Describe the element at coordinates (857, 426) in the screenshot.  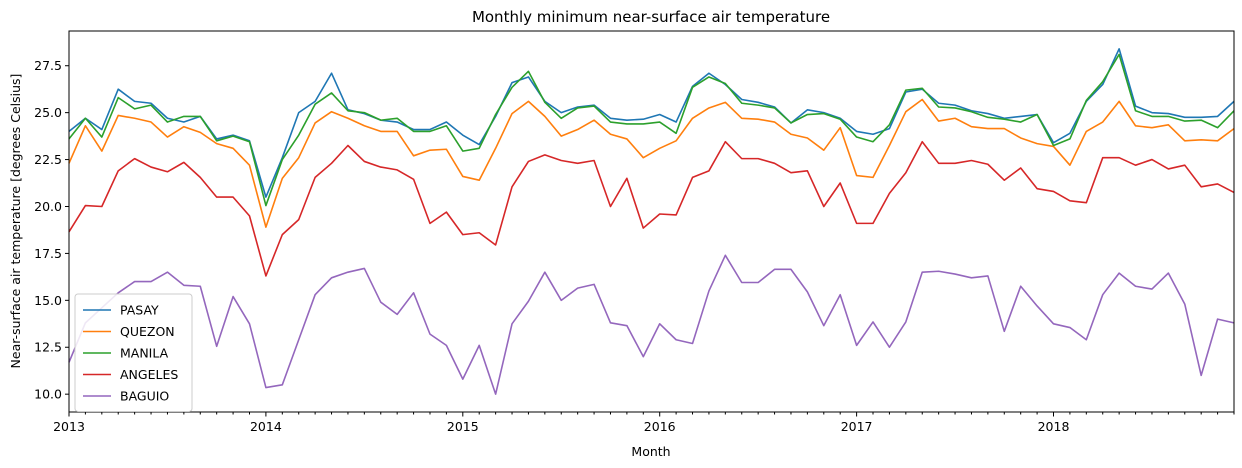
I see `x-tick-label: 2017` at that location.